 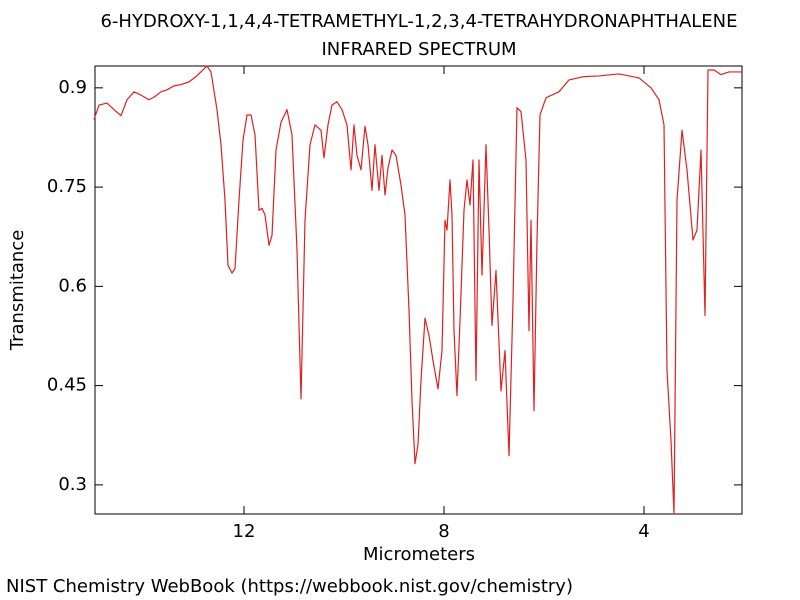 I want to click on x-tick-label: 8, so click(x=443, y=531).